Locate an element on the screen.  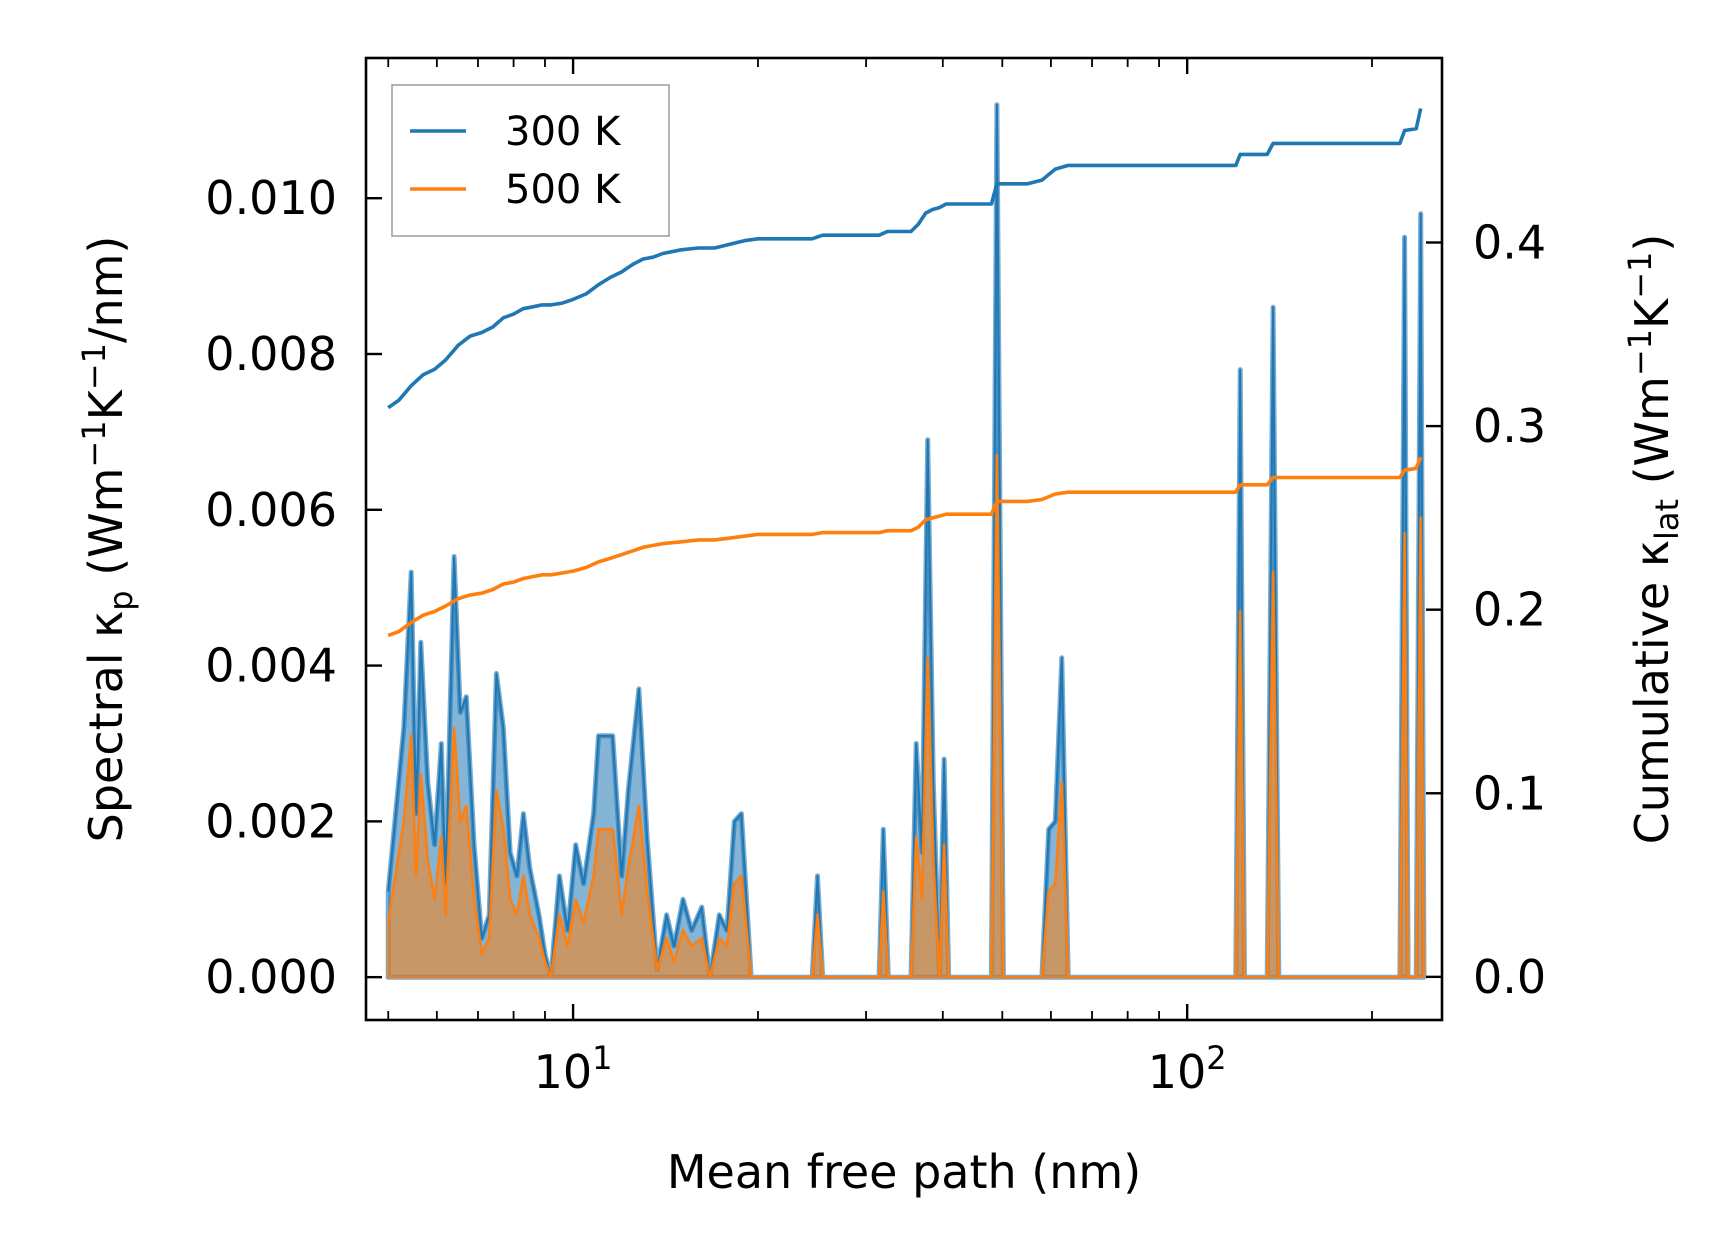
legend-frame is located at coordinates (530, 160).